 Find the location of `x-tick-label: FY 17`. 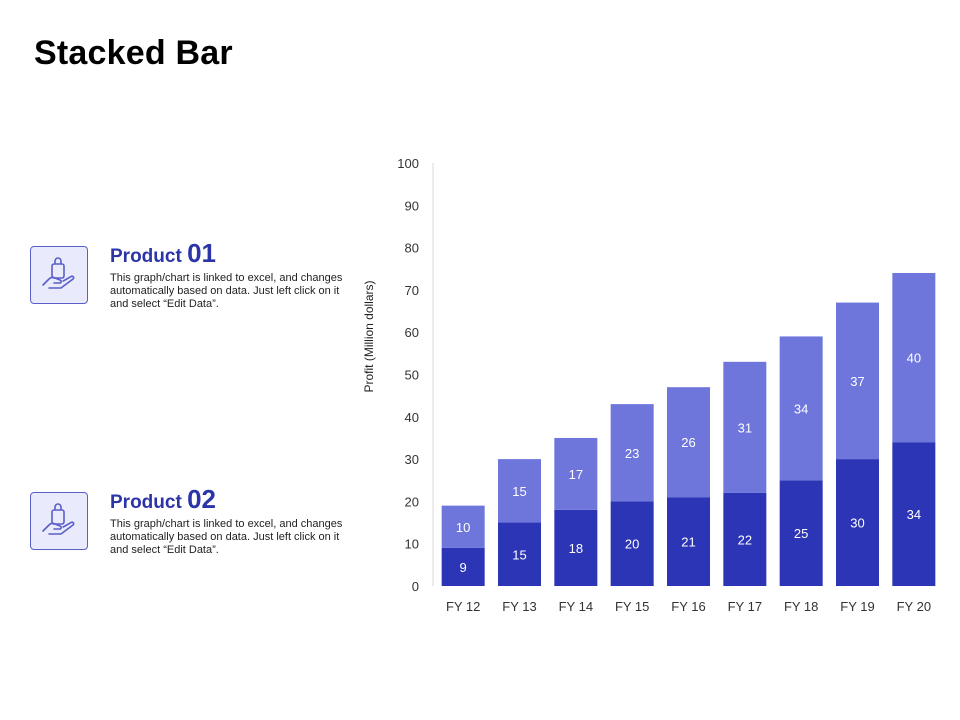

x-tick-label: FY 17 is located at coordinates (745, 606).